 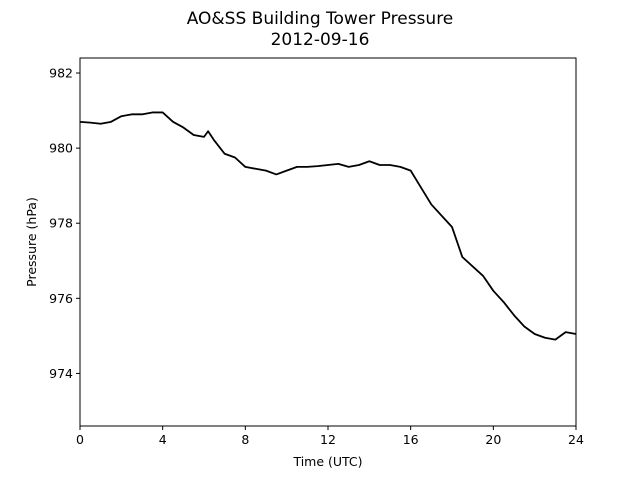 I want to click on y-tick-label: 978, so click(x=61, y=223).